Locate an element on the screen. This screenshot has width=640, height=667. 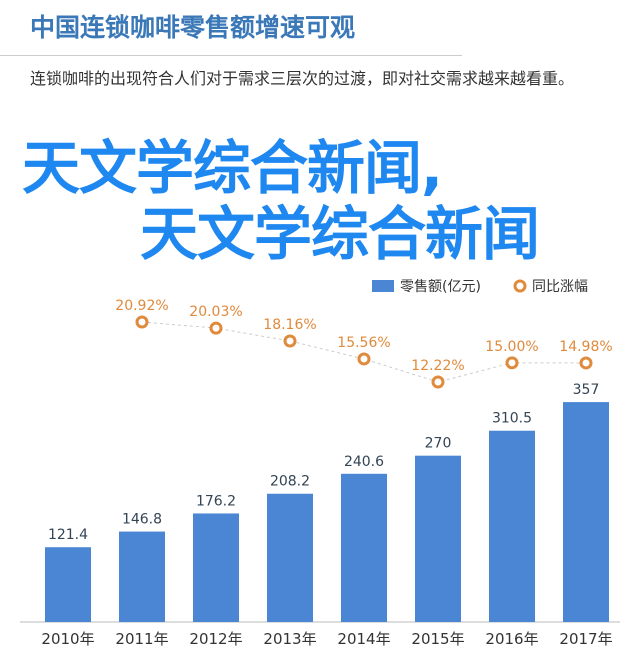
bar-value-label: 240.6 is located at coordinates (364, 462).